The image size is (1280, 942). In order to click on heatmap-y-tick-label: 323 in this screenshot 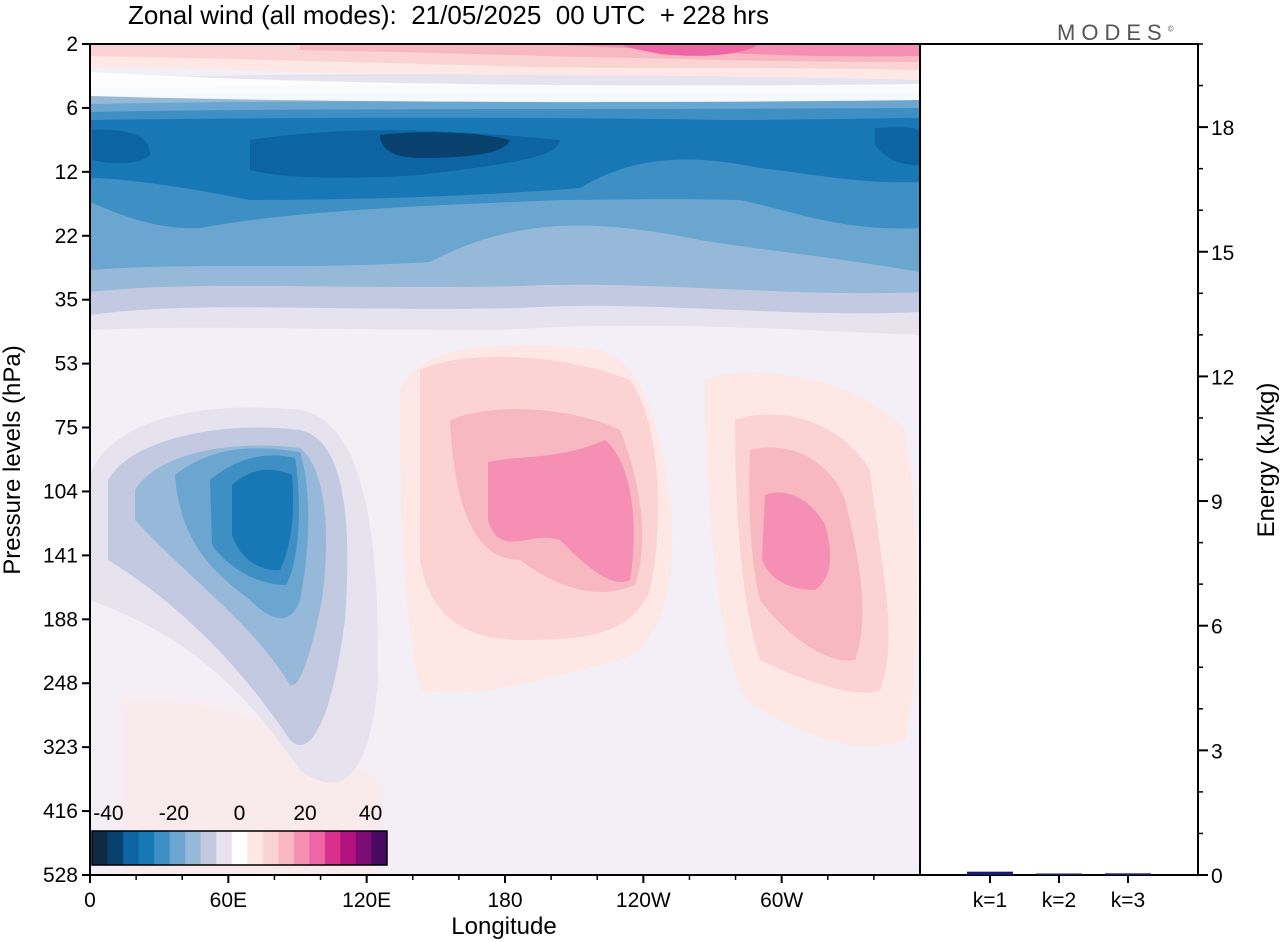, I will do `click(60, 747)`.